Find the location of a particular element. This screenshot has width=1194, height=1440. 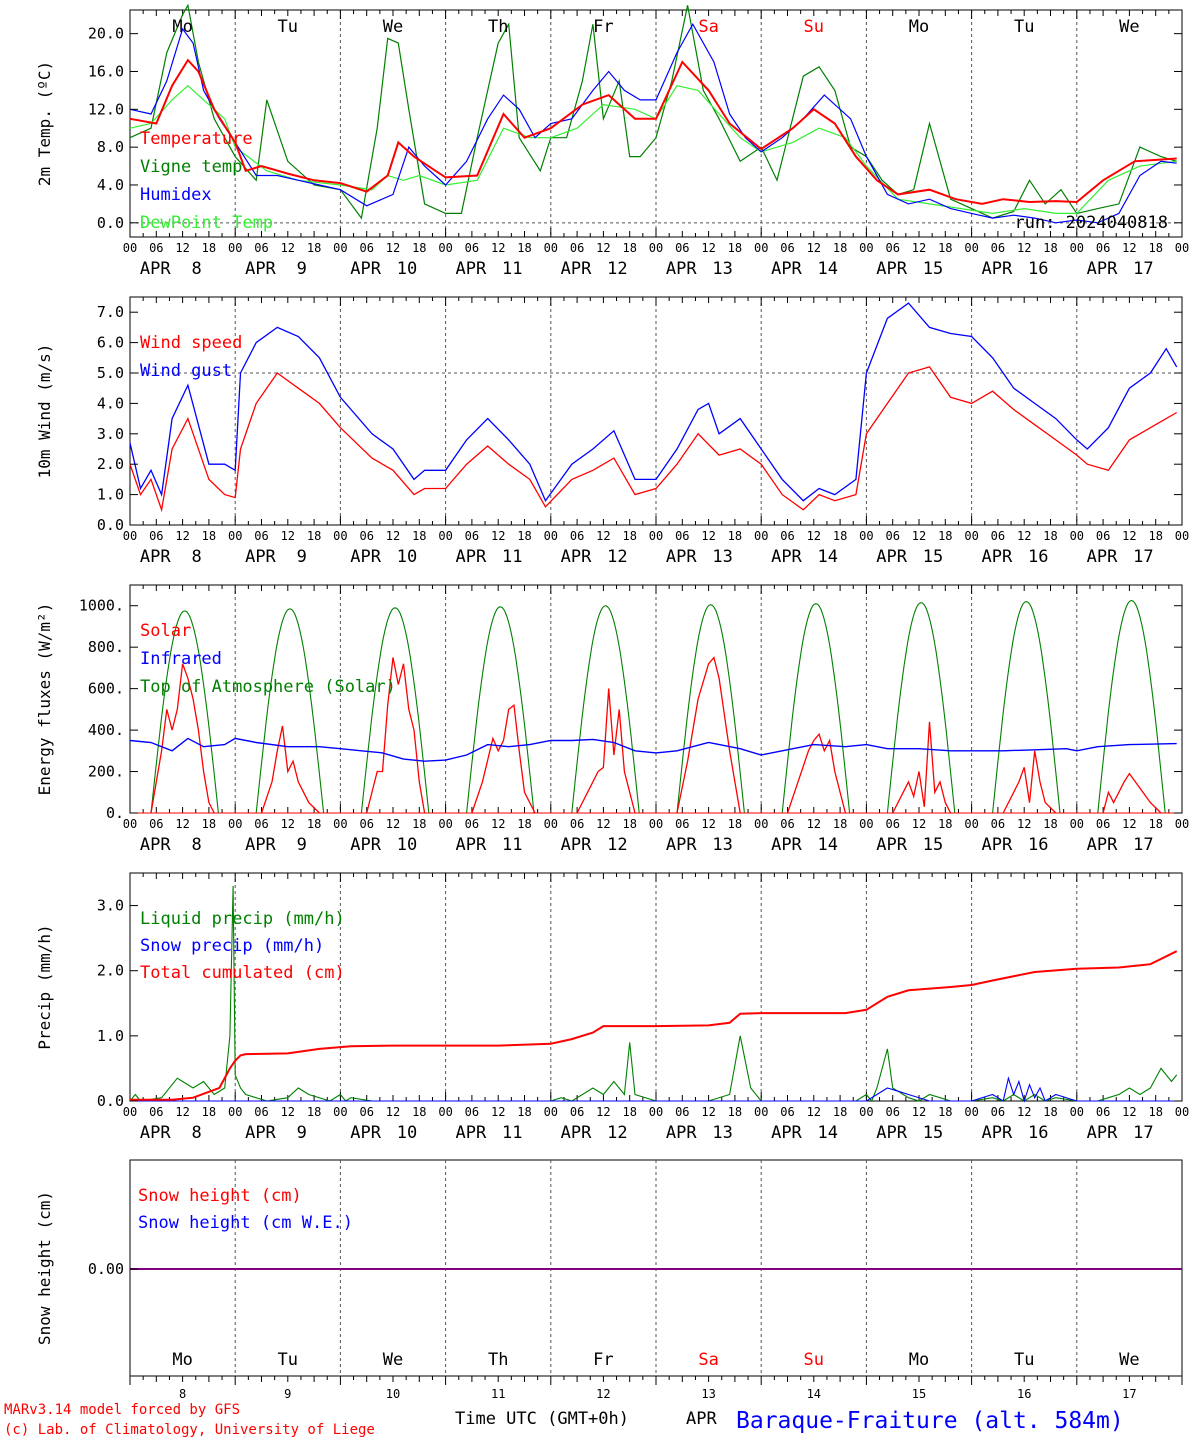

run-annotation: run: 2024040818 is located at coordinates (1091, 223).